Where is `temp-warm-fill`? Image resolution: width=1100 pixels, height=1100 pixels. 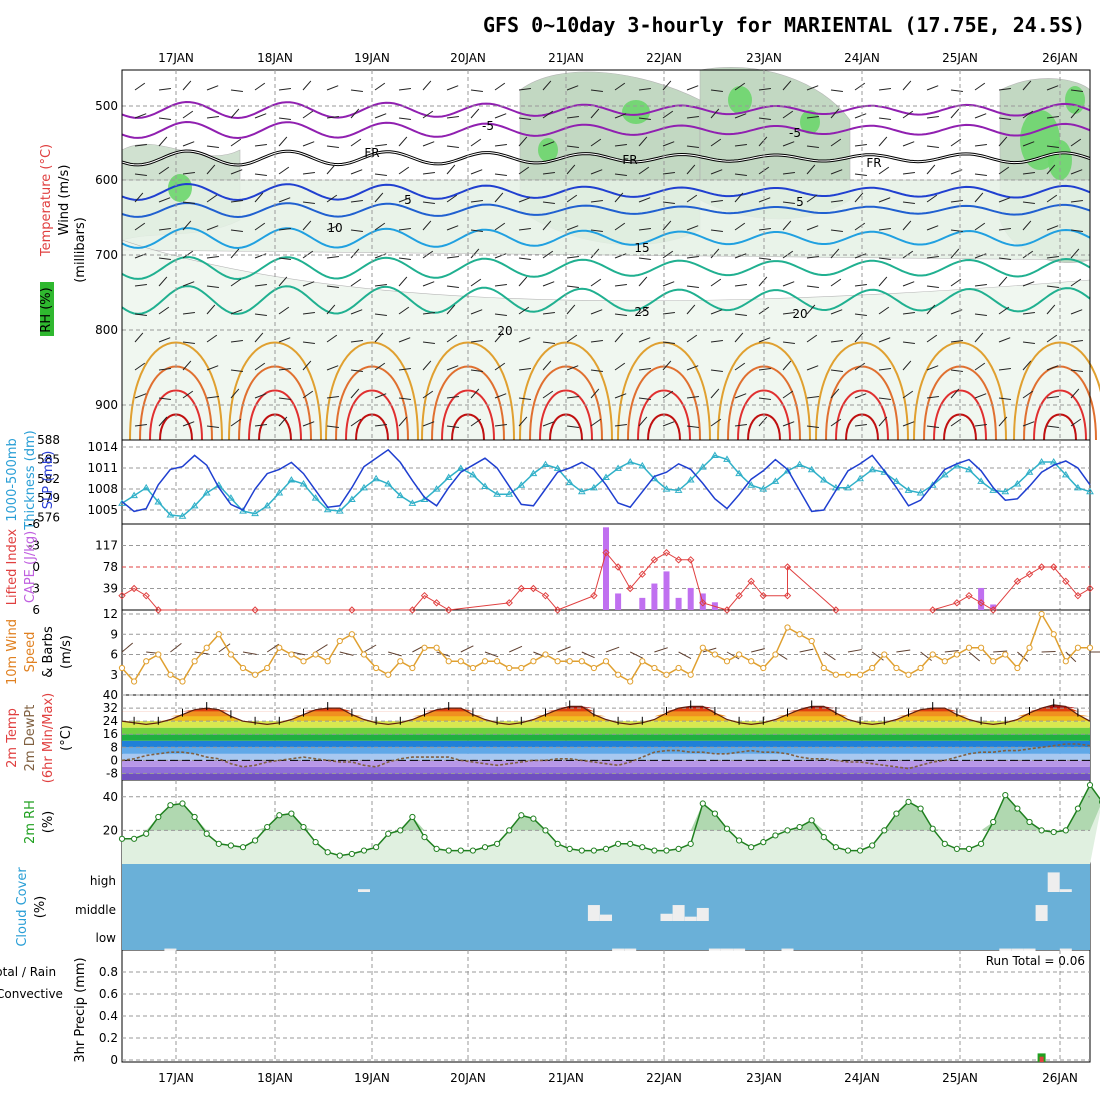 temp-warm-fill is located at coordinates (606, 708).